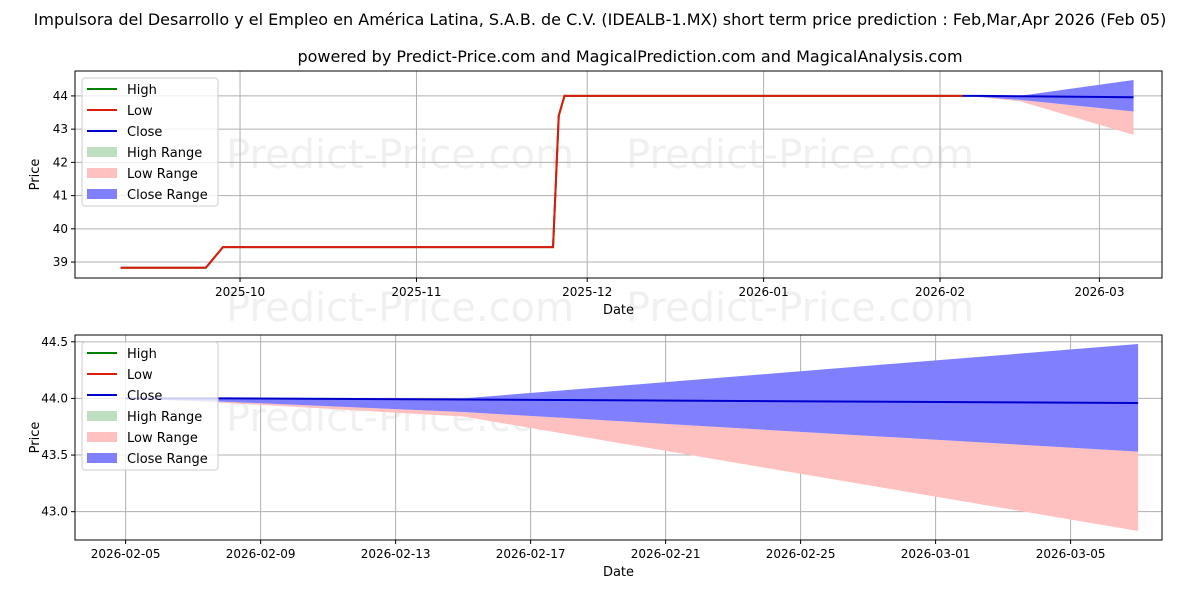  I want to click on y-tick-label: 42, so click(60, 162).